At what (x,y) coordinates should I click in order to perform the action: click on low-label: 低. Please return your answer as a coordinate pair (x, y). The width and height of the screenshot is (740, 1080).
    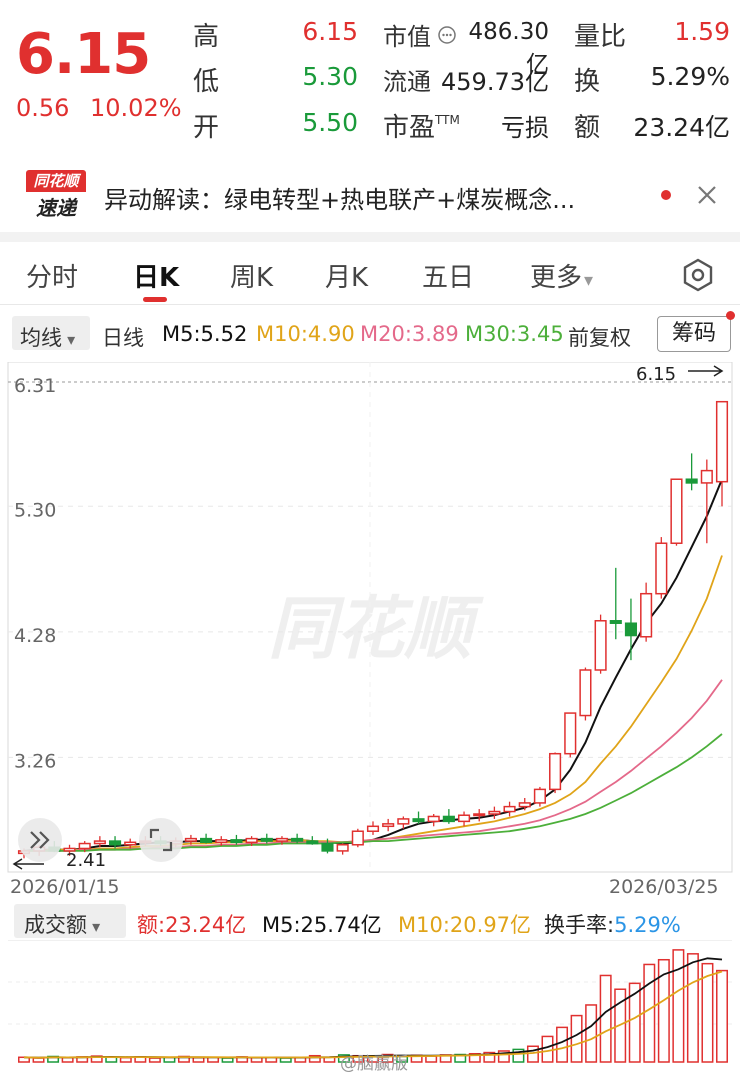
    Looking at the image, I should click on (206, 82).